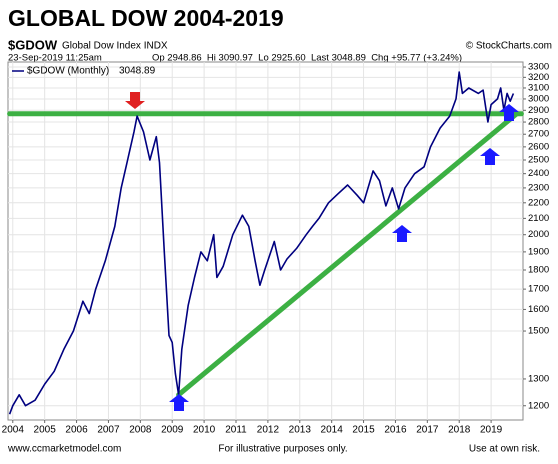 Image resolution: width=558 pixels, height=464 pixels. I want to click on y-tick-label: 1200, so click(538, 405).